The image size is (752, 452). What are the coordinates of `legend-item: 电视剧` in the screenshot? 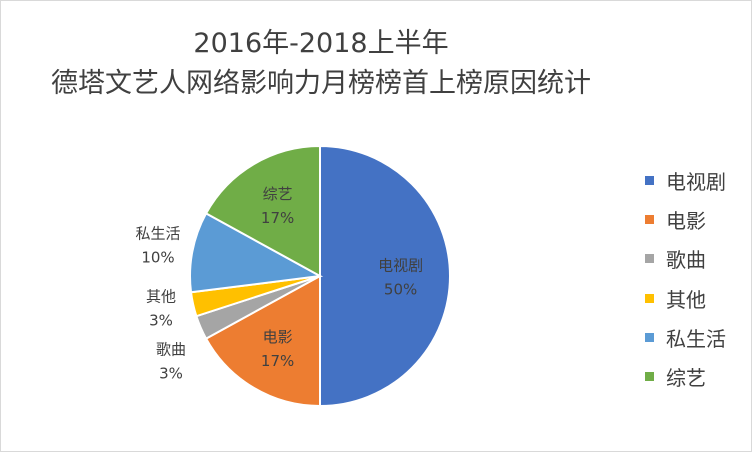 It's located at (685, 180).